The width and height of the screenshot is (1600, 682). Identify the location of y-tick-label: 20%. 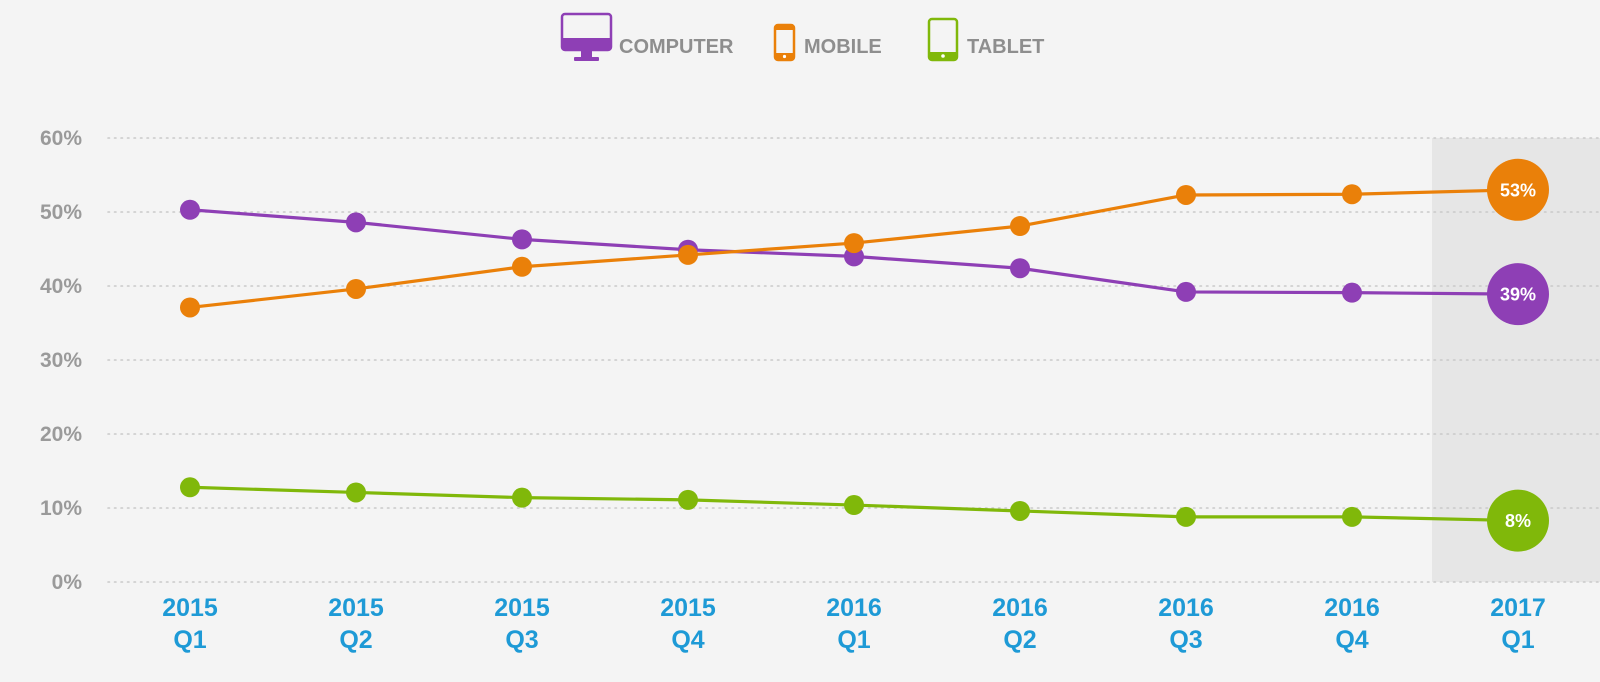
(61, 434).